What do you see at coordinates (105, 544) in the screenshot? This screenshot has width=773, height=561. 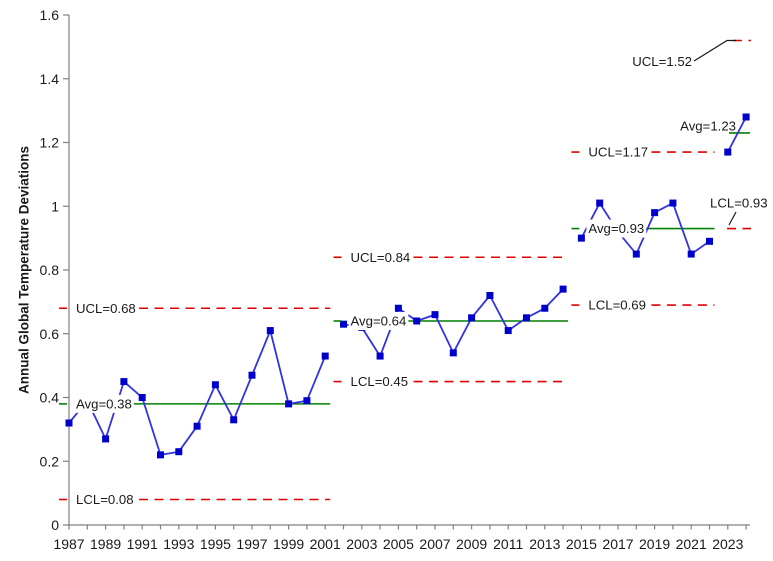 I see `x-tick-label: 1989` at bounding box center [105, 544].